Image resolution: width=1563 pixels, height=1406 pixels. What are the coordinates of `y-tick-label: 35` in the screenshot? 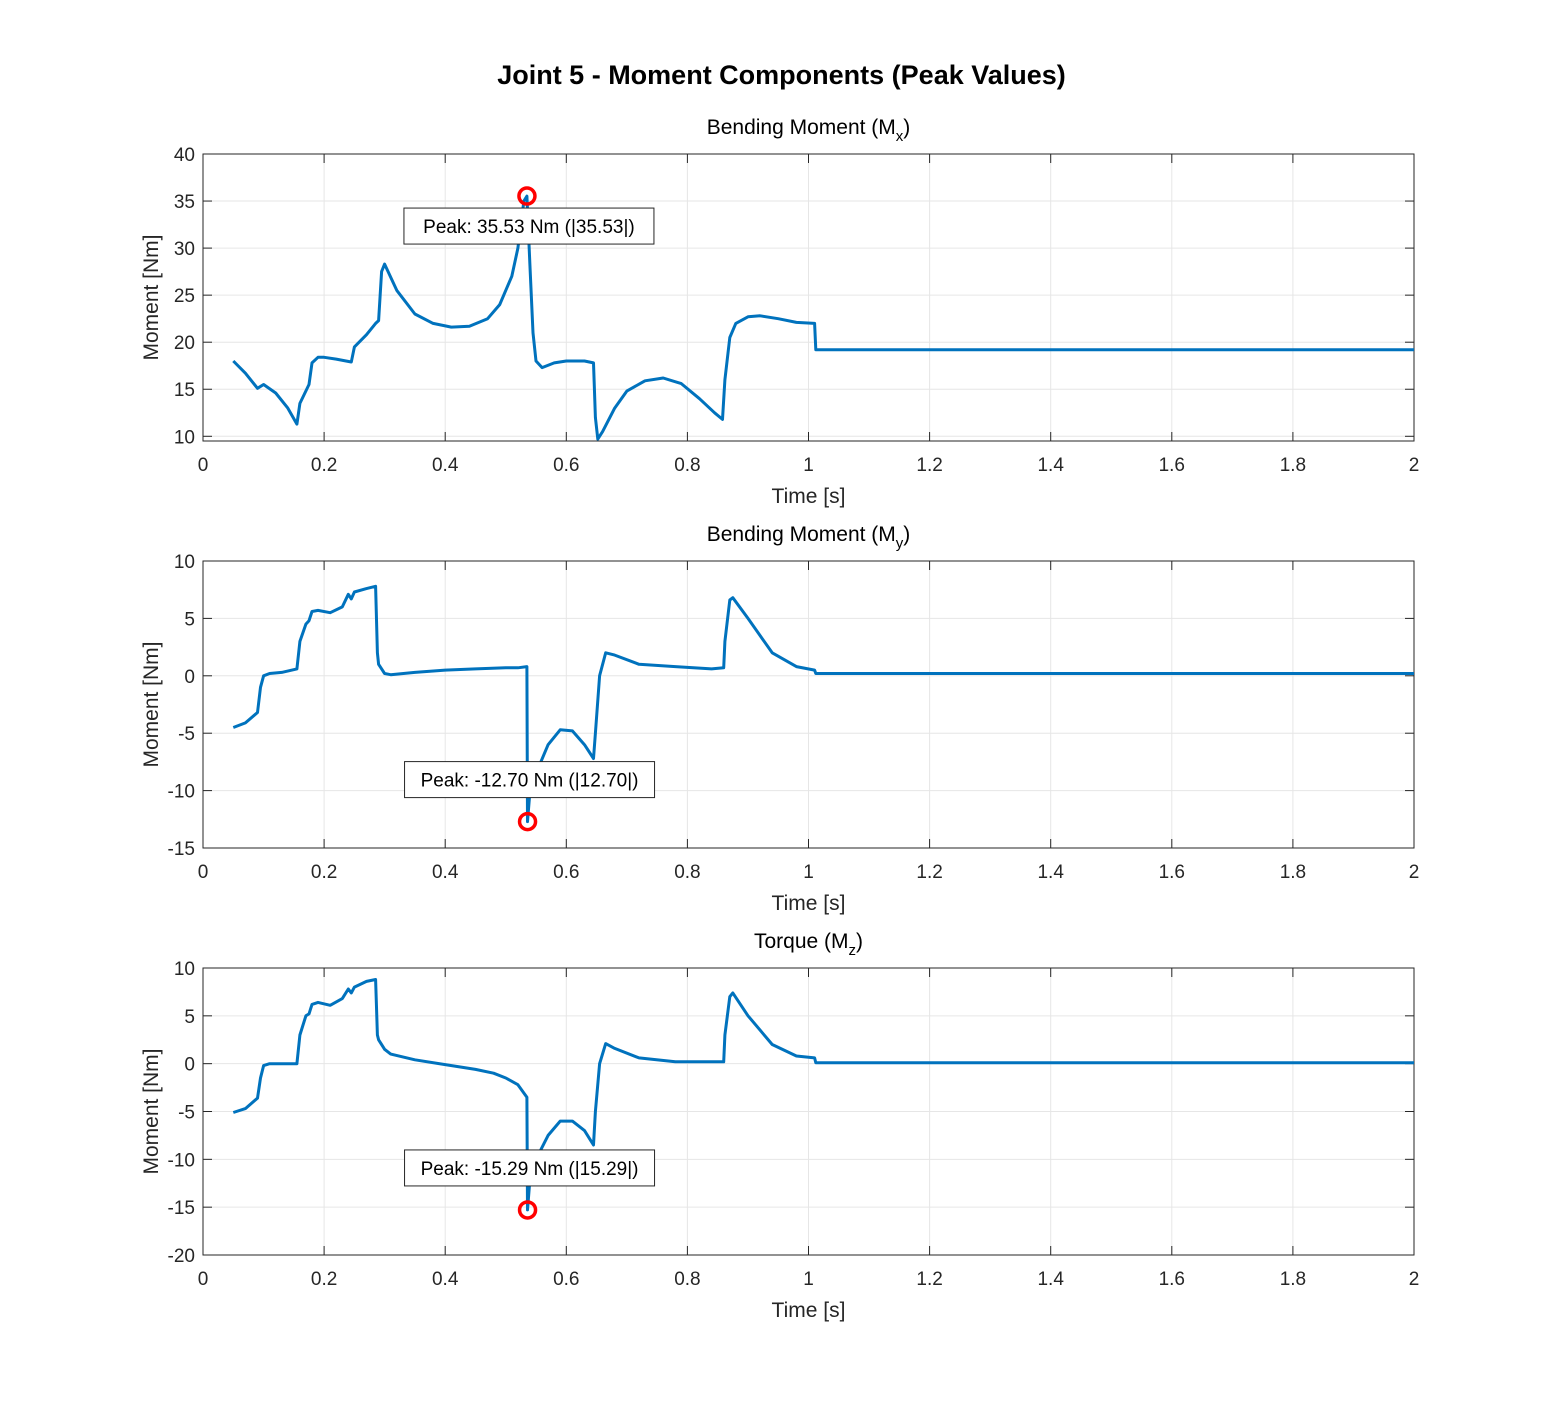 It's located at (184, 202).